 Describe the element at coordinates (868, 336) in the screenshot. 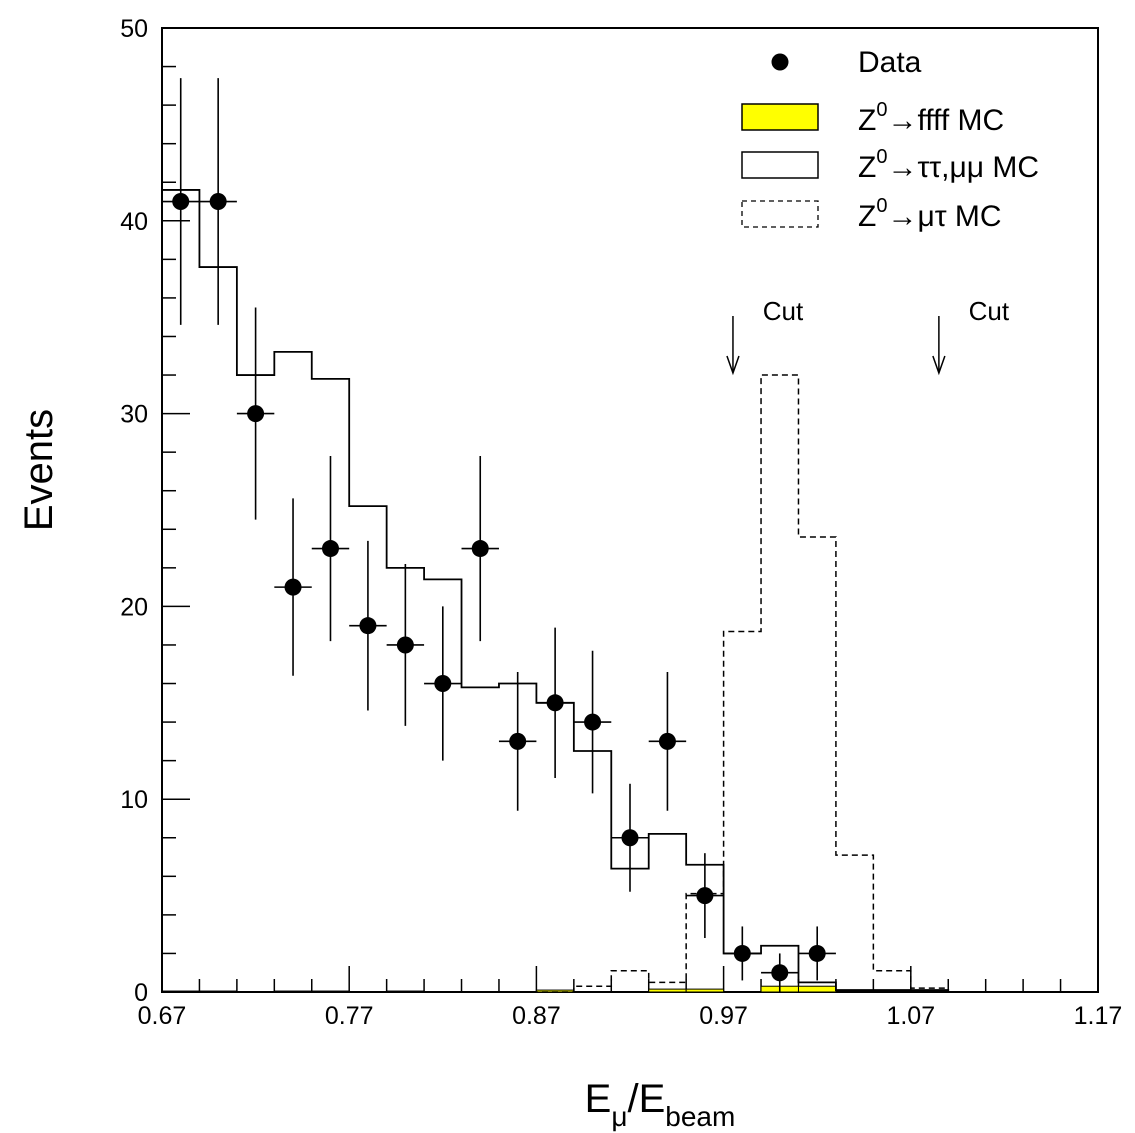

I see `cut-markers: Cut Cut` at that location.